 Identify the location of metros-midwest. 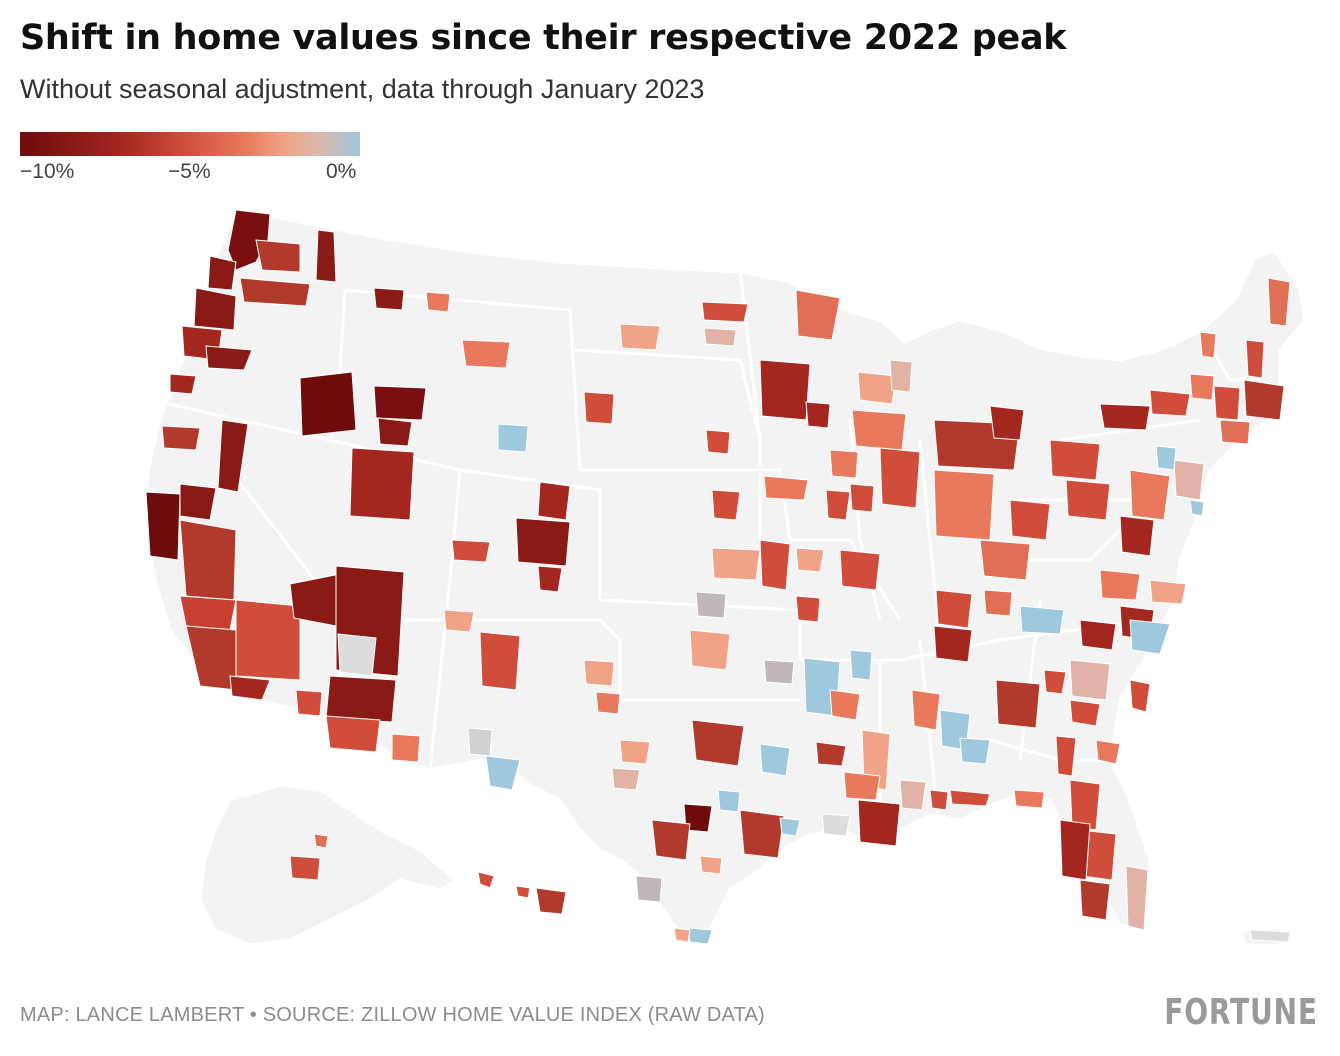
(948, 494).